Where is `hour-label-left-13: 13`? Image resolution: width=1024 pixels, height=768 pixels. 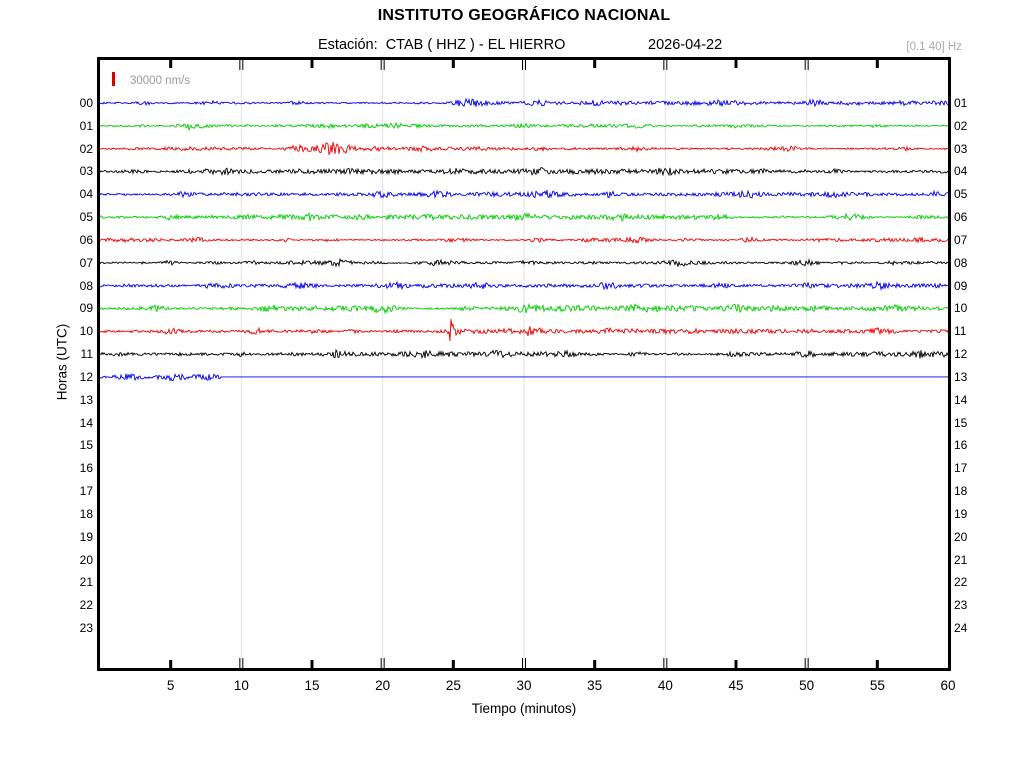 hour-label-left-13: 13 is located at coordinates (86, 399).